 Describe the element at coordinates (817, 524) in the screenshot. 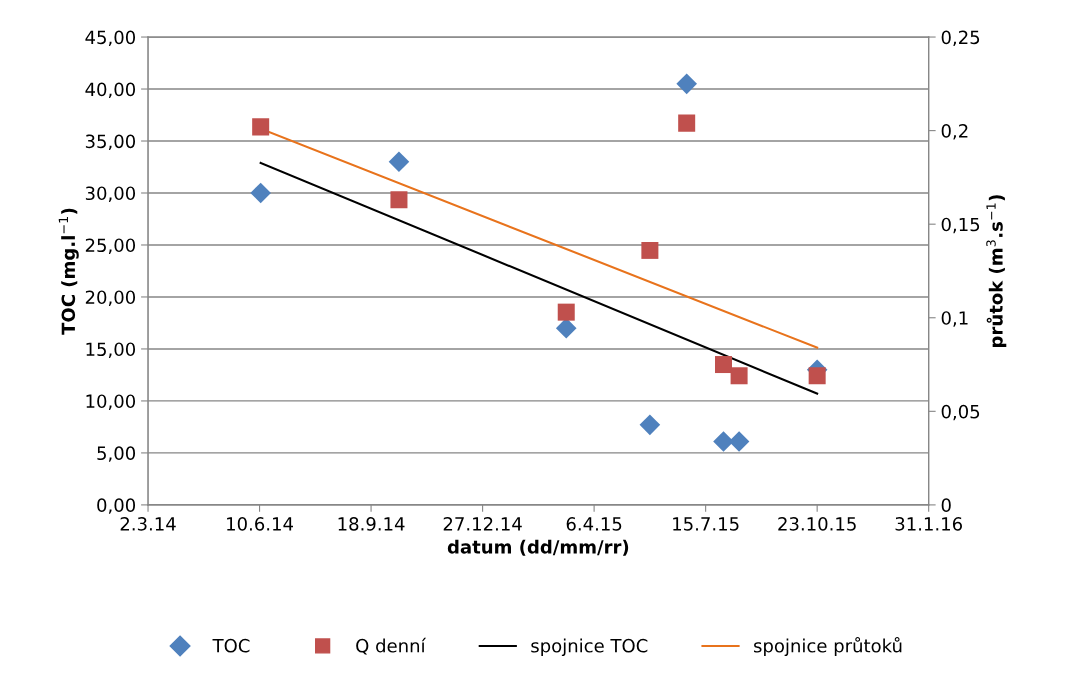

I see `x-tick-label: 23.10.15` at that location.